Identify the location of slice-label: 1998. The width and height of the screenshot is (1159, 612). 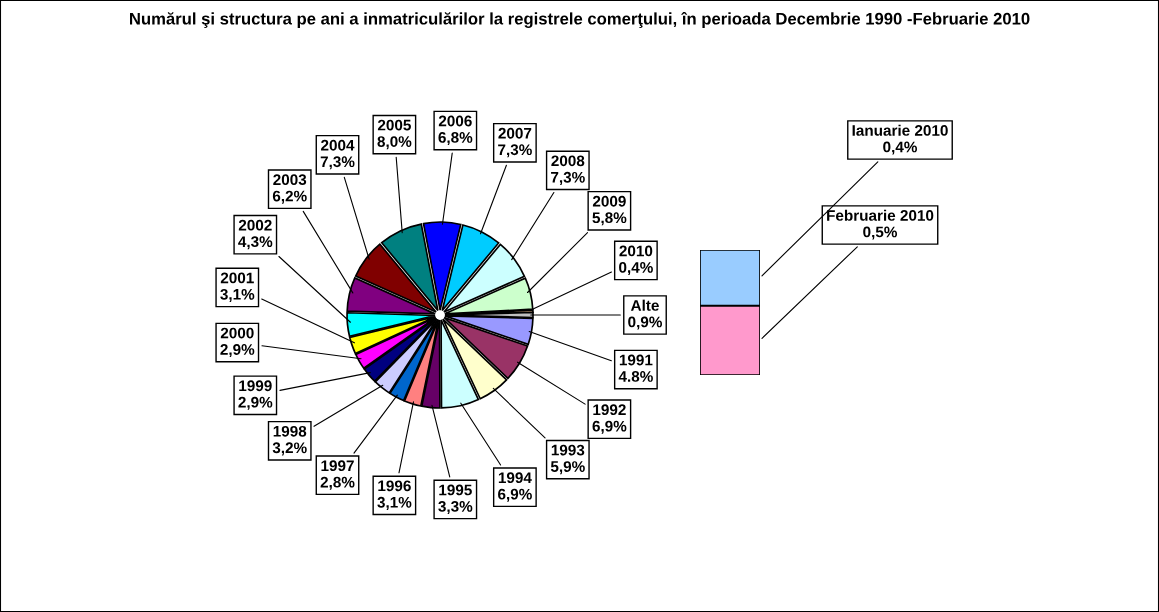
(290, 431).